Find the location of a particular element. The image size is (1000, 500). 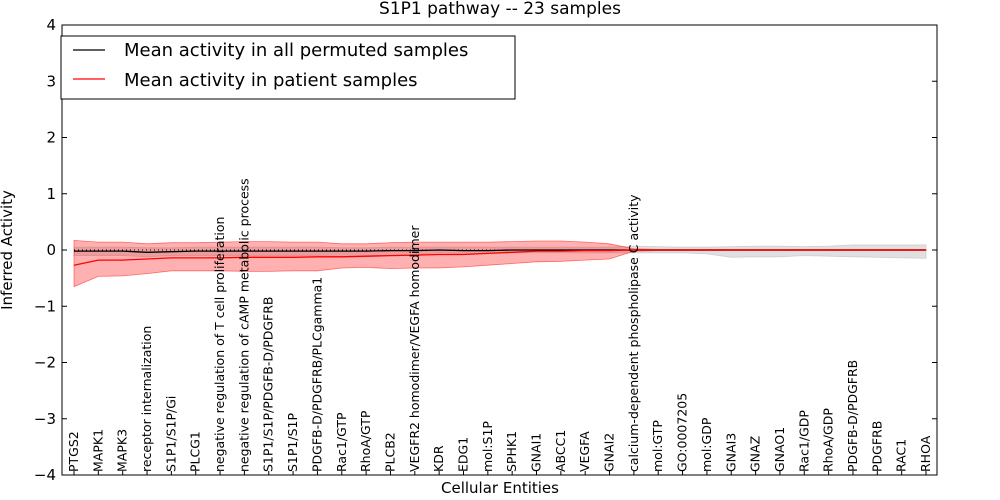

category-label: S1P1/S1P/PDGFB-D/PDGFRB is located at coordinates (268, 385).